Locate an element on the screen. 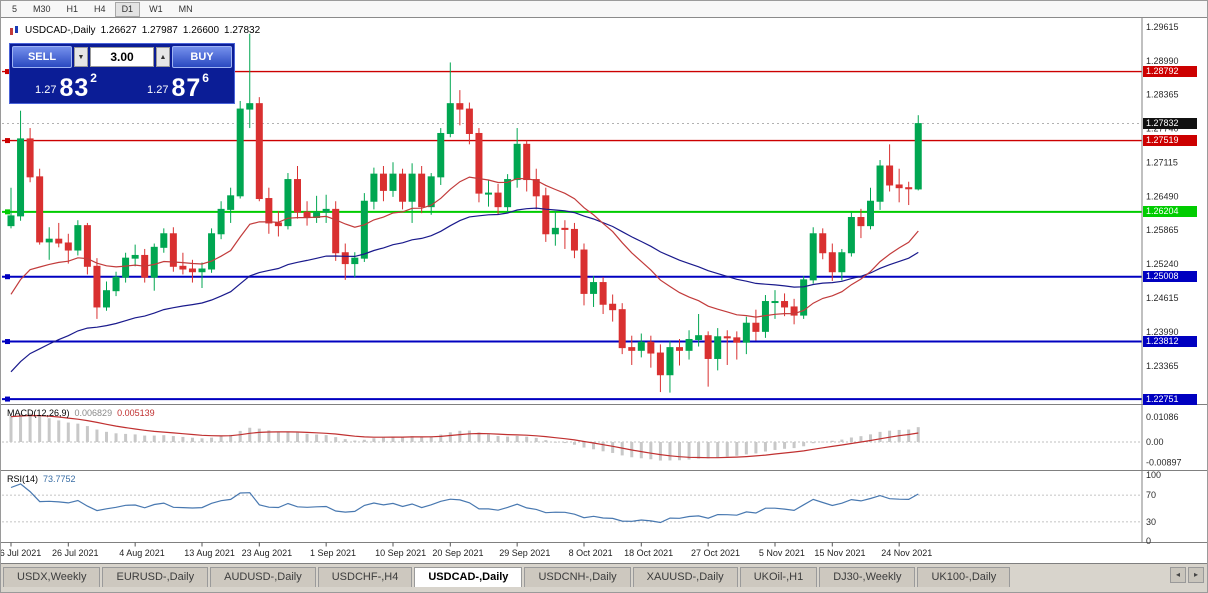 The height and width of the screenshot is (593, 1208). macd-signal-value: 0.005139 is located at coordinates (136, 413).